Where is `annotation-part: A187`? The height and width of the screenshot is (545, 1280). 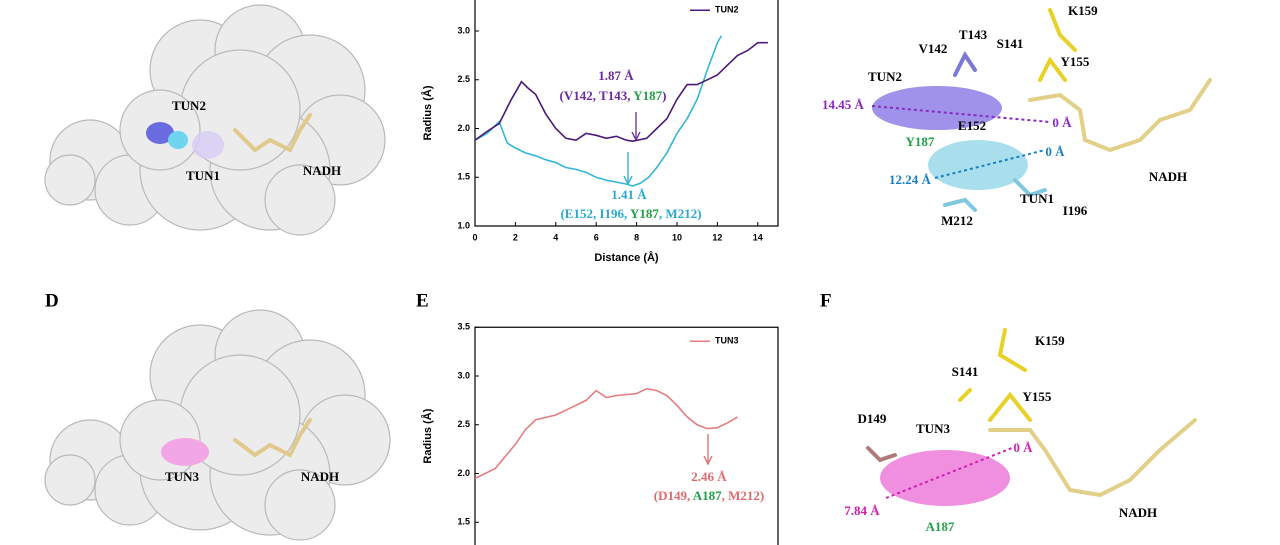 annotation-part: A187 is located at coordinates (707, 495).